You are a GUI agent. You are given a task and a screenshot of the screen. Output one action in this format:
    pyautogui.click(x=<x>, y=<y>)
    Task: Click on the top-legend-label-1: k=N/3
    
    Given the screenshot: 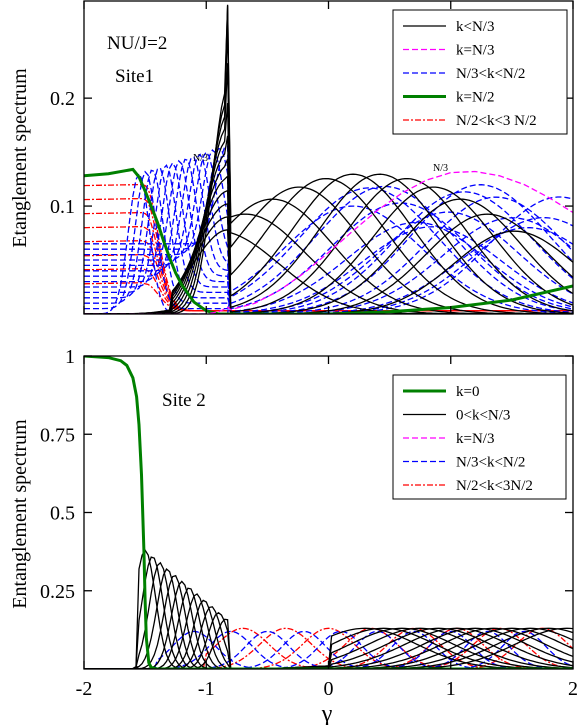 What is the action you would take?
    pyautogui.click(x=475, y=51)
    